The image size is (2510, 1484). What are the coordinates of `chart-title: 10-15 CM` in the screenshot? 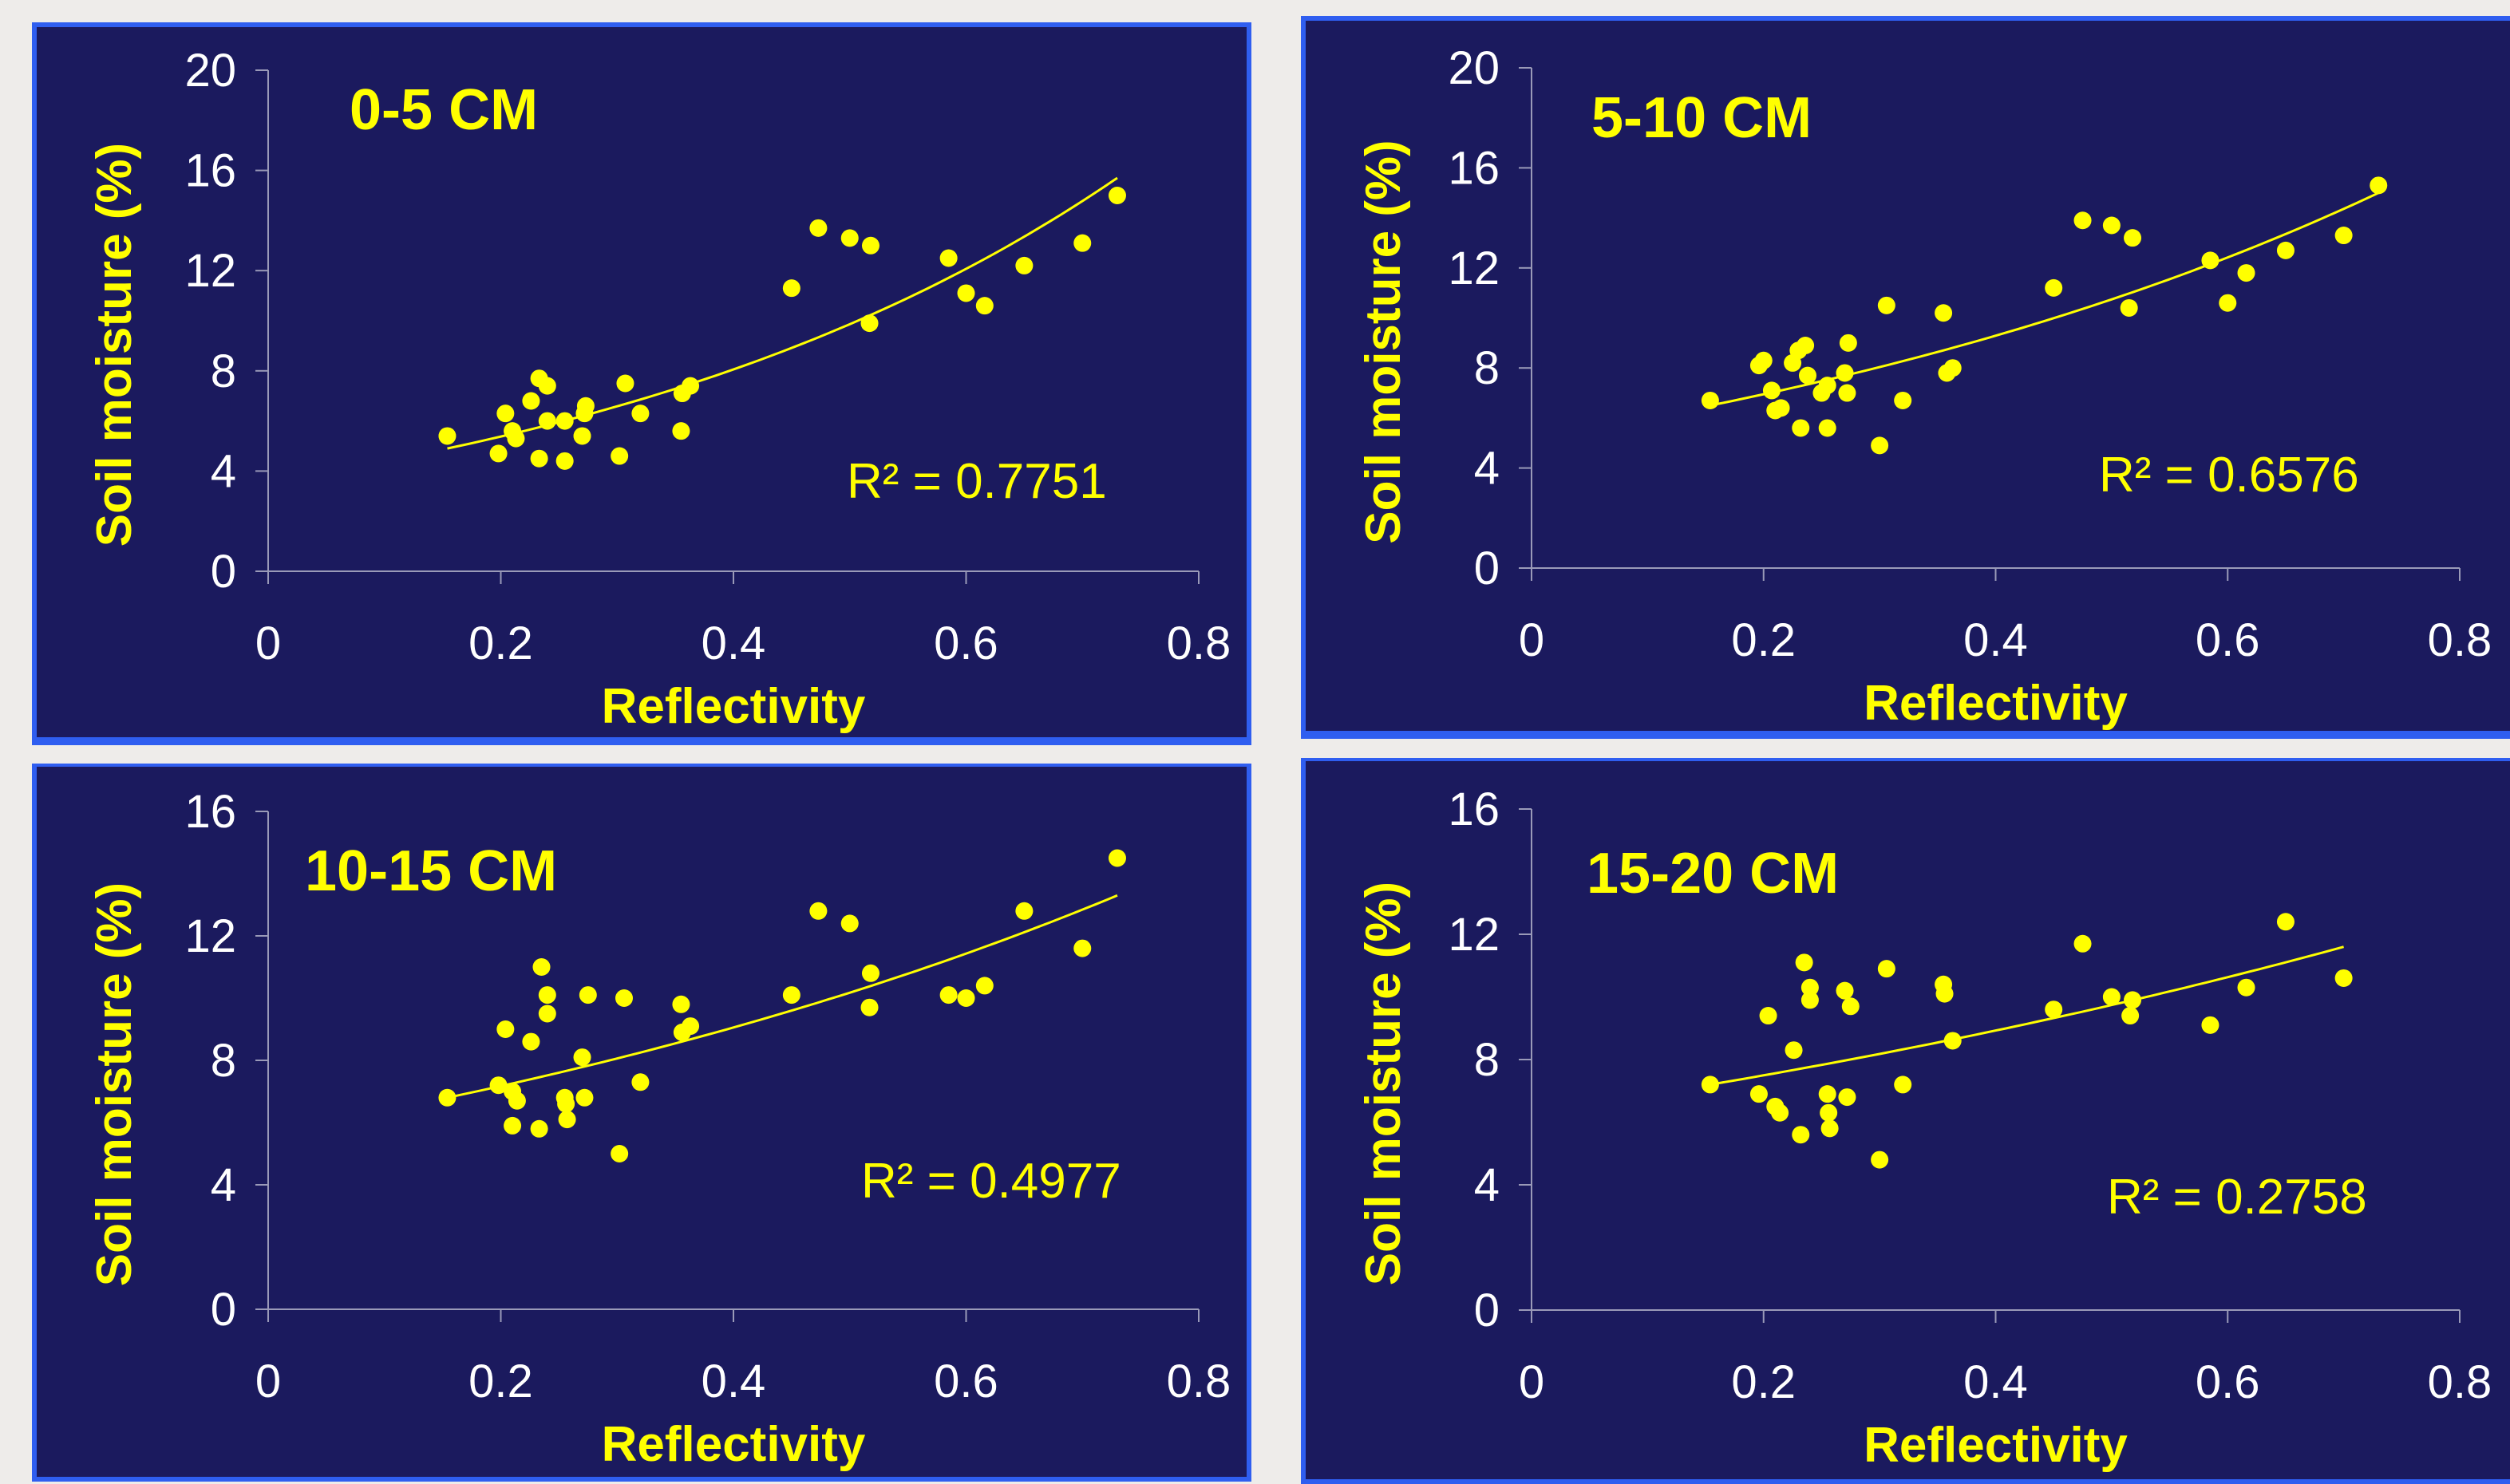 It's located at (431, 871).